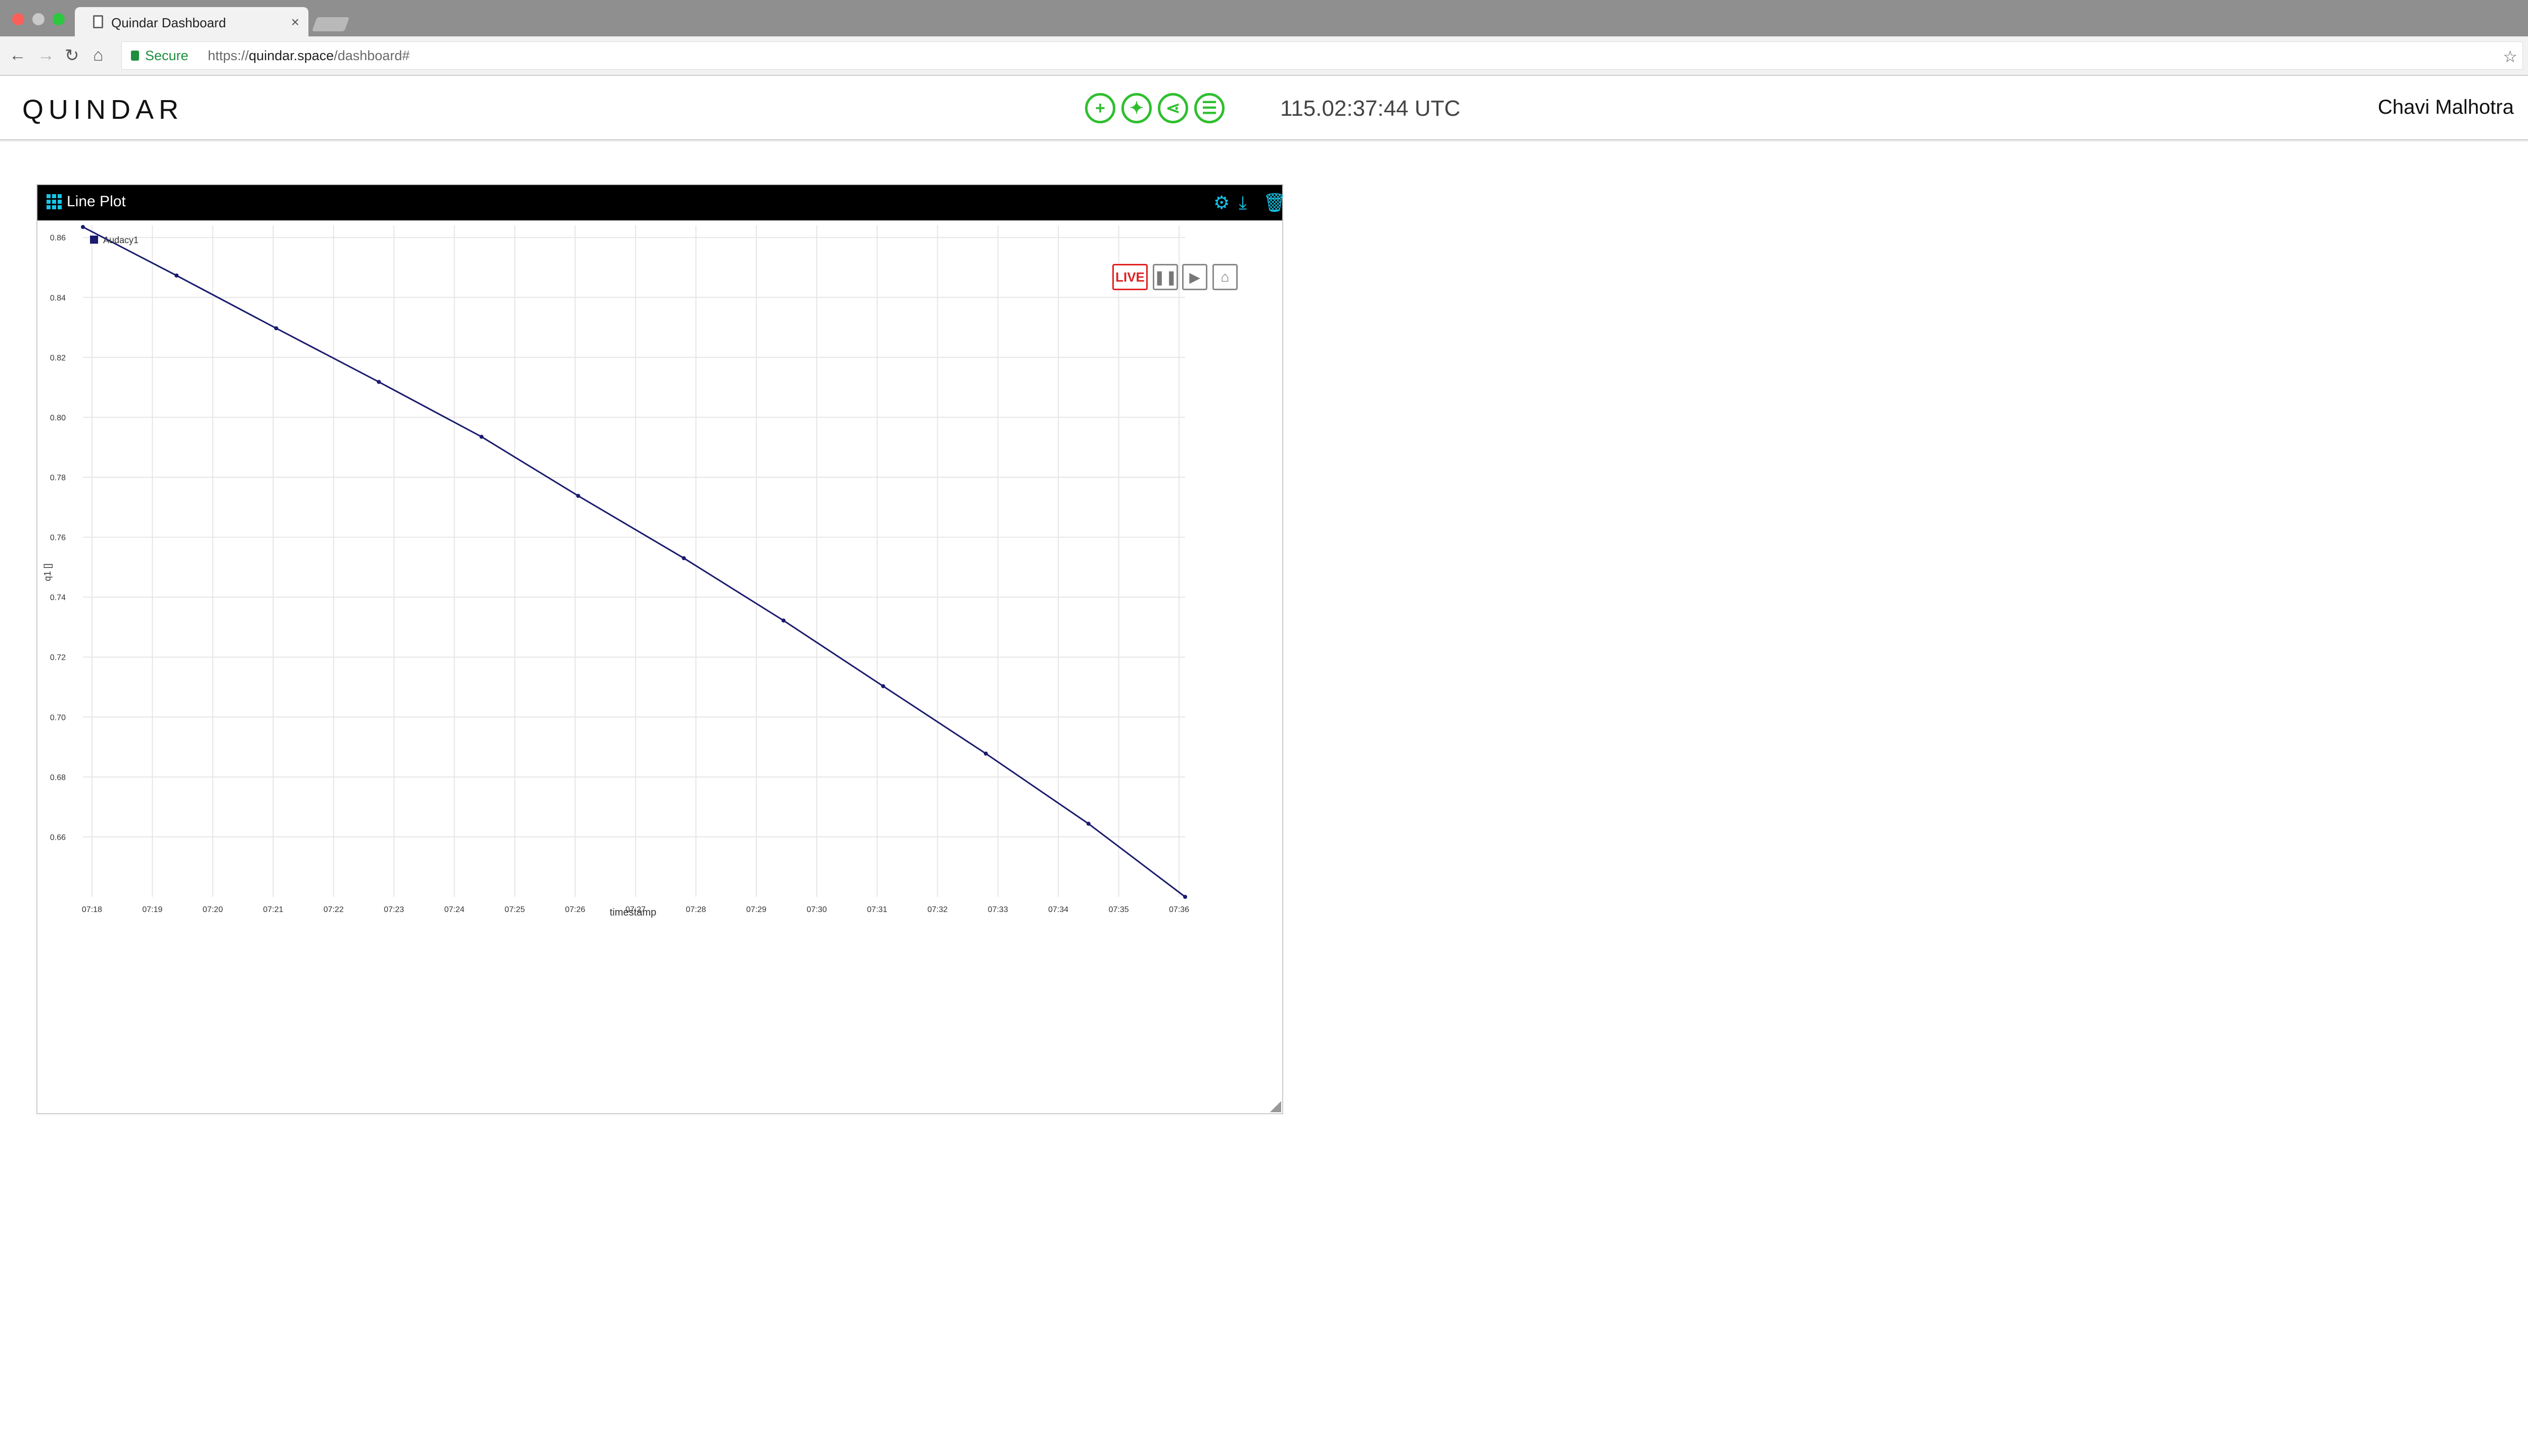 This screenshot has width=2528, height=1456. What do you see at coordinates (1276, 1106) in the screenshot?
I see `resize-handle` at bounding box center [1276, 1106].